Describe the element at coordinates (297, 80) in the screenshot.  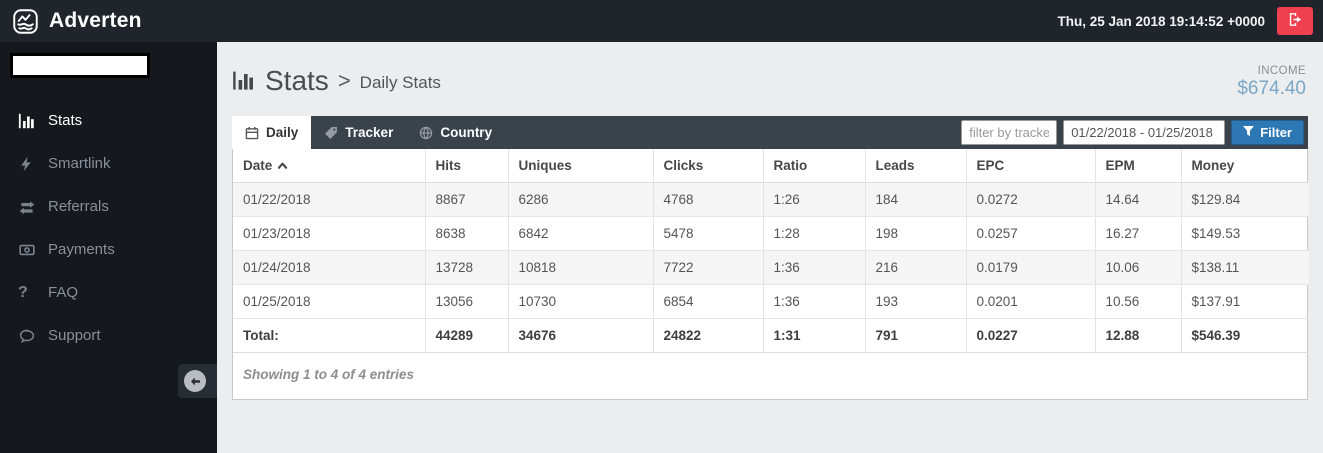
I see `breadcrumb-section: Stats` at that location.